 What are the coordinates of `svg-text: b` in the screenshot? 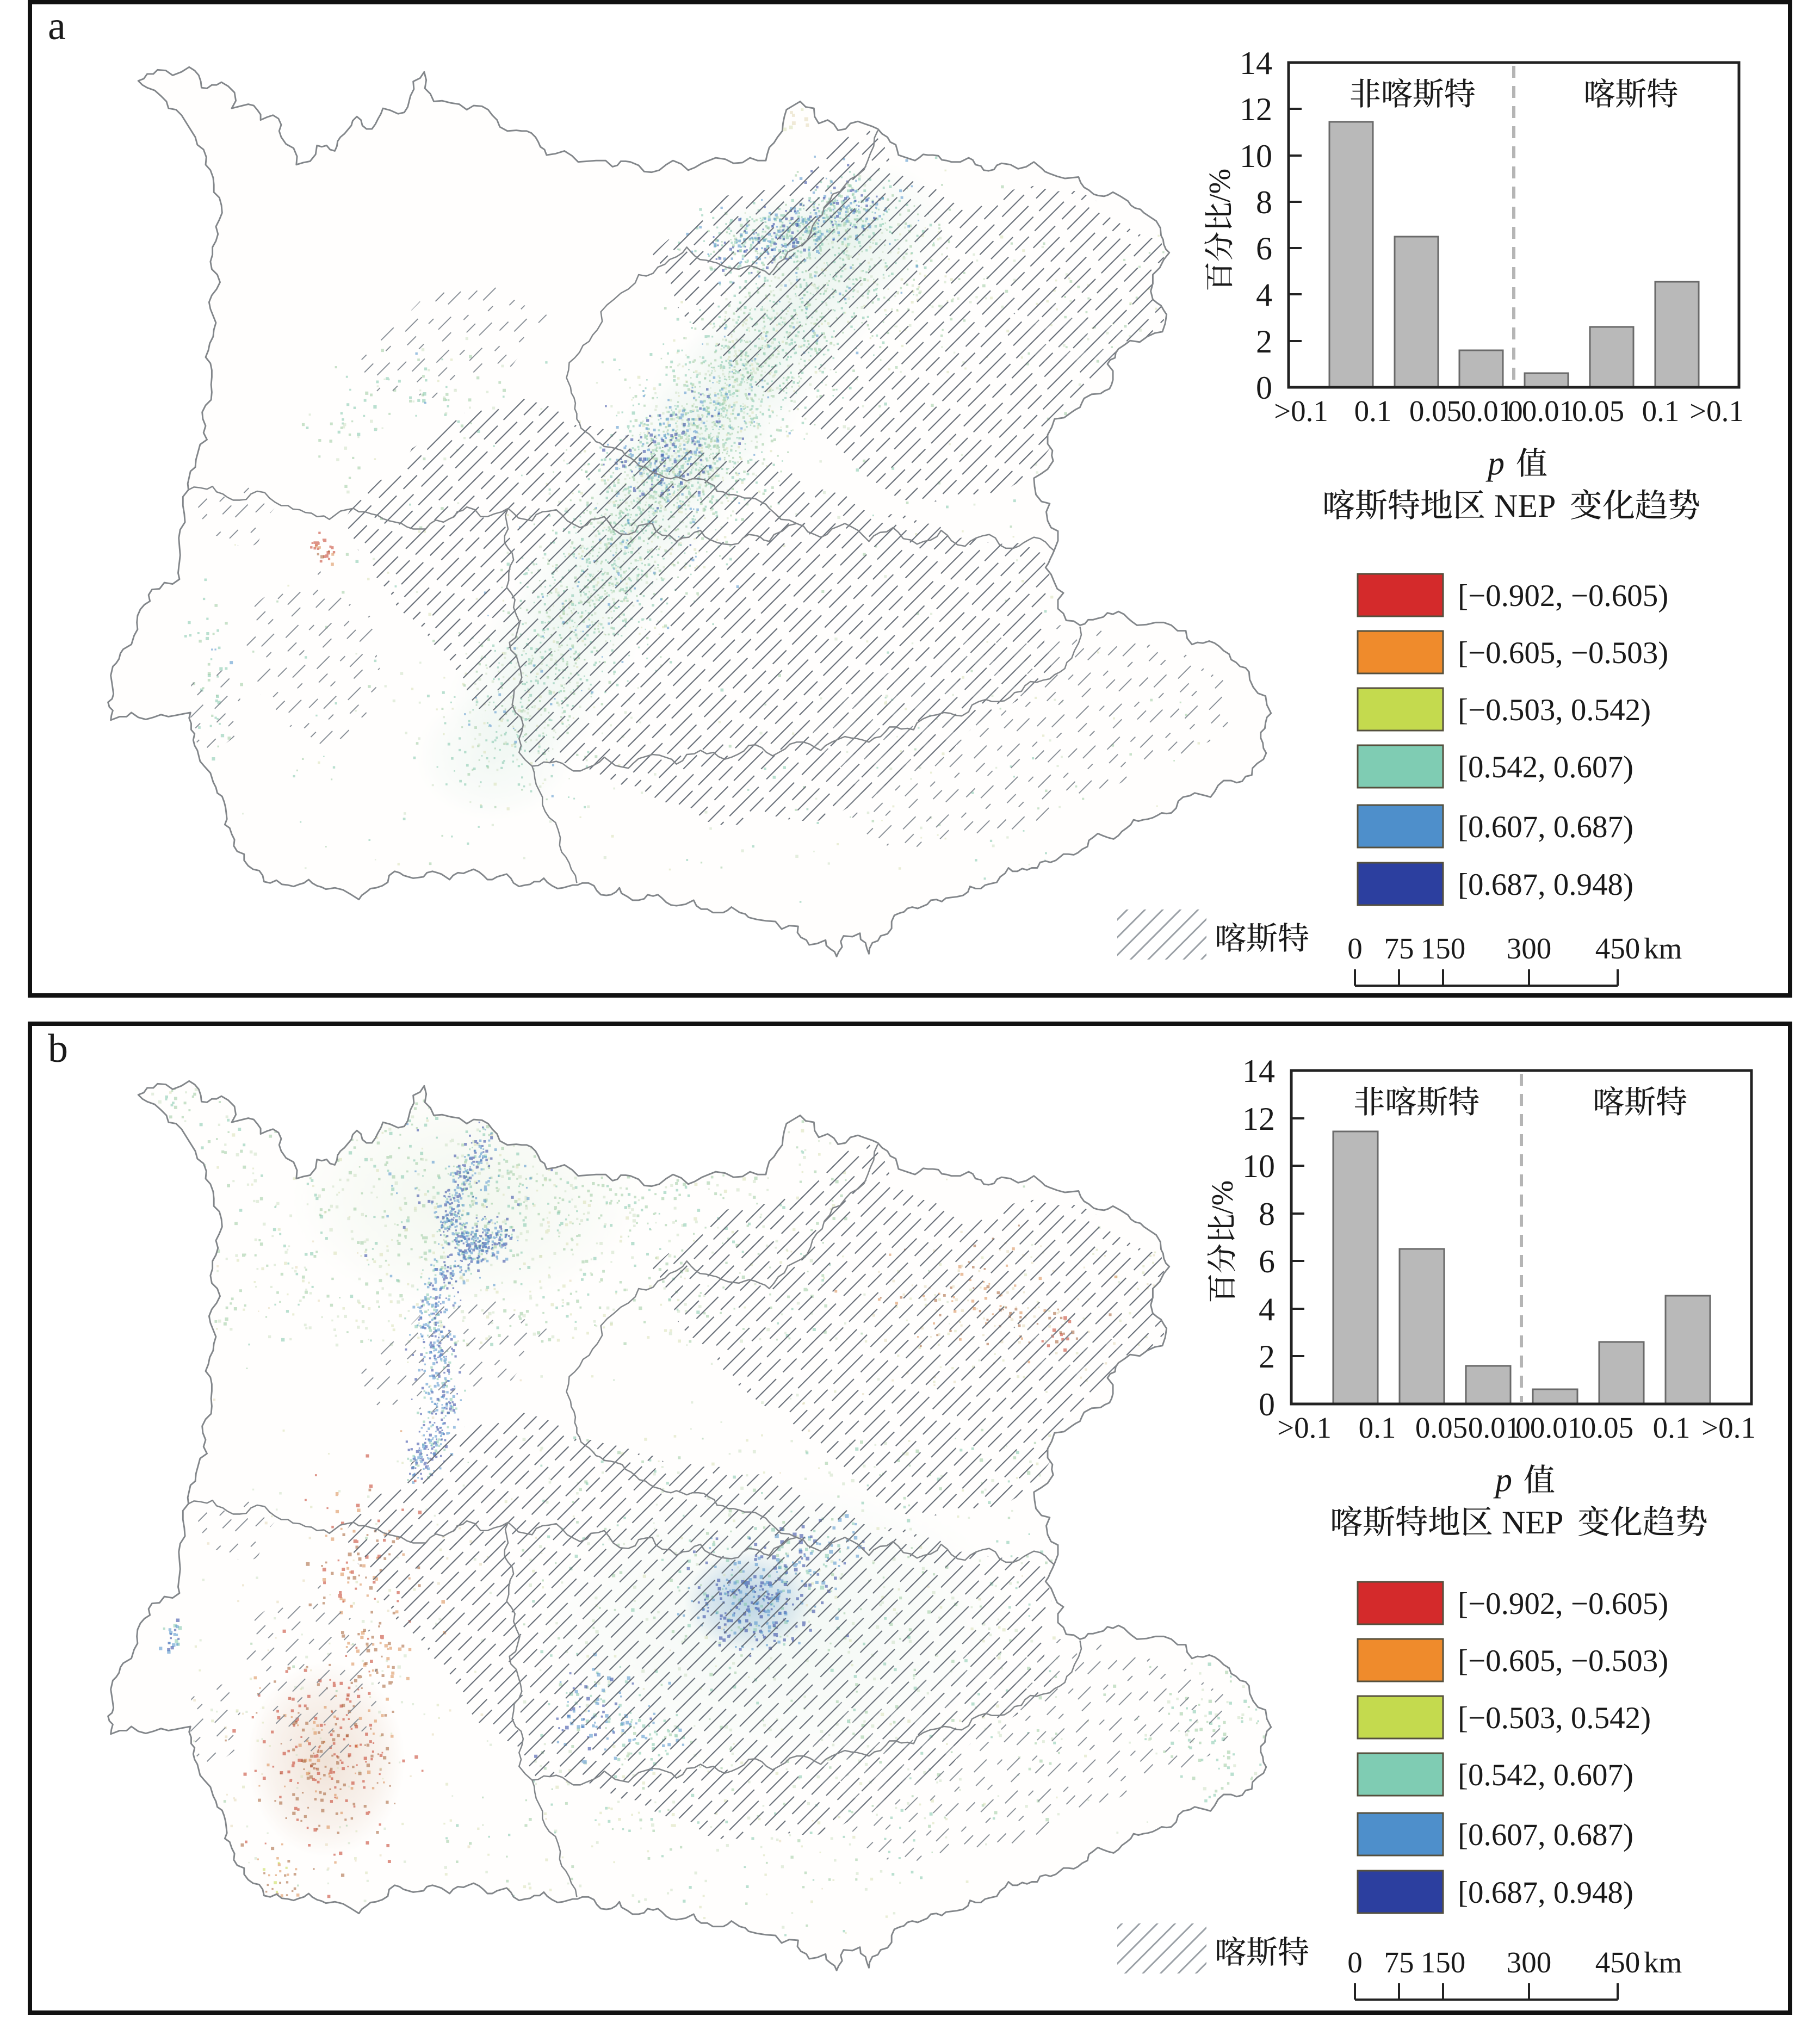 It's located at (58, 1049).